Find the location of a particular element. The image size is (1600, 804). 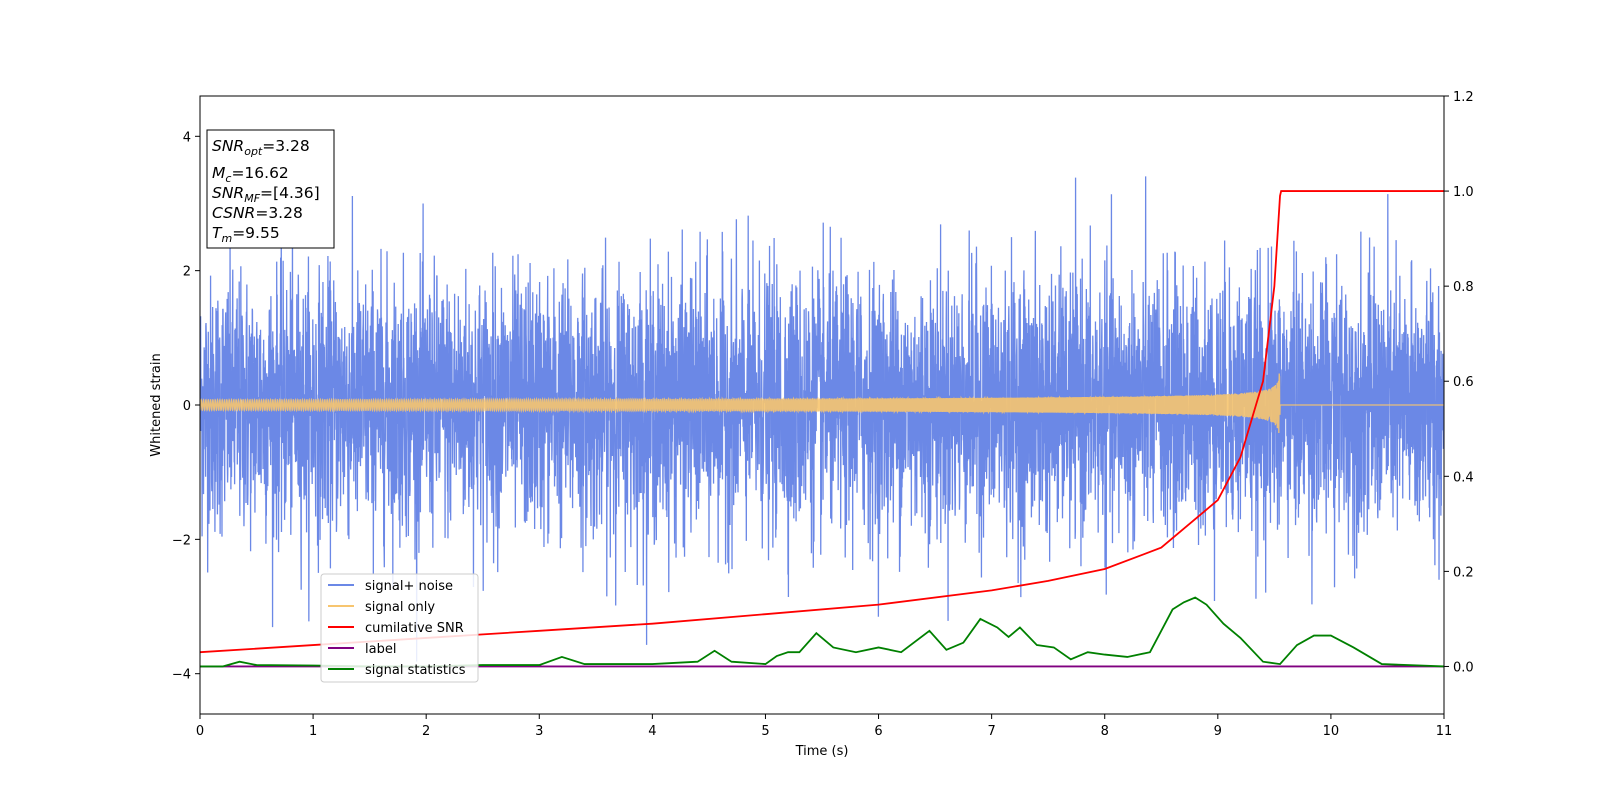

x-axis-label: Time (s) is located at coordinates (822, 751).